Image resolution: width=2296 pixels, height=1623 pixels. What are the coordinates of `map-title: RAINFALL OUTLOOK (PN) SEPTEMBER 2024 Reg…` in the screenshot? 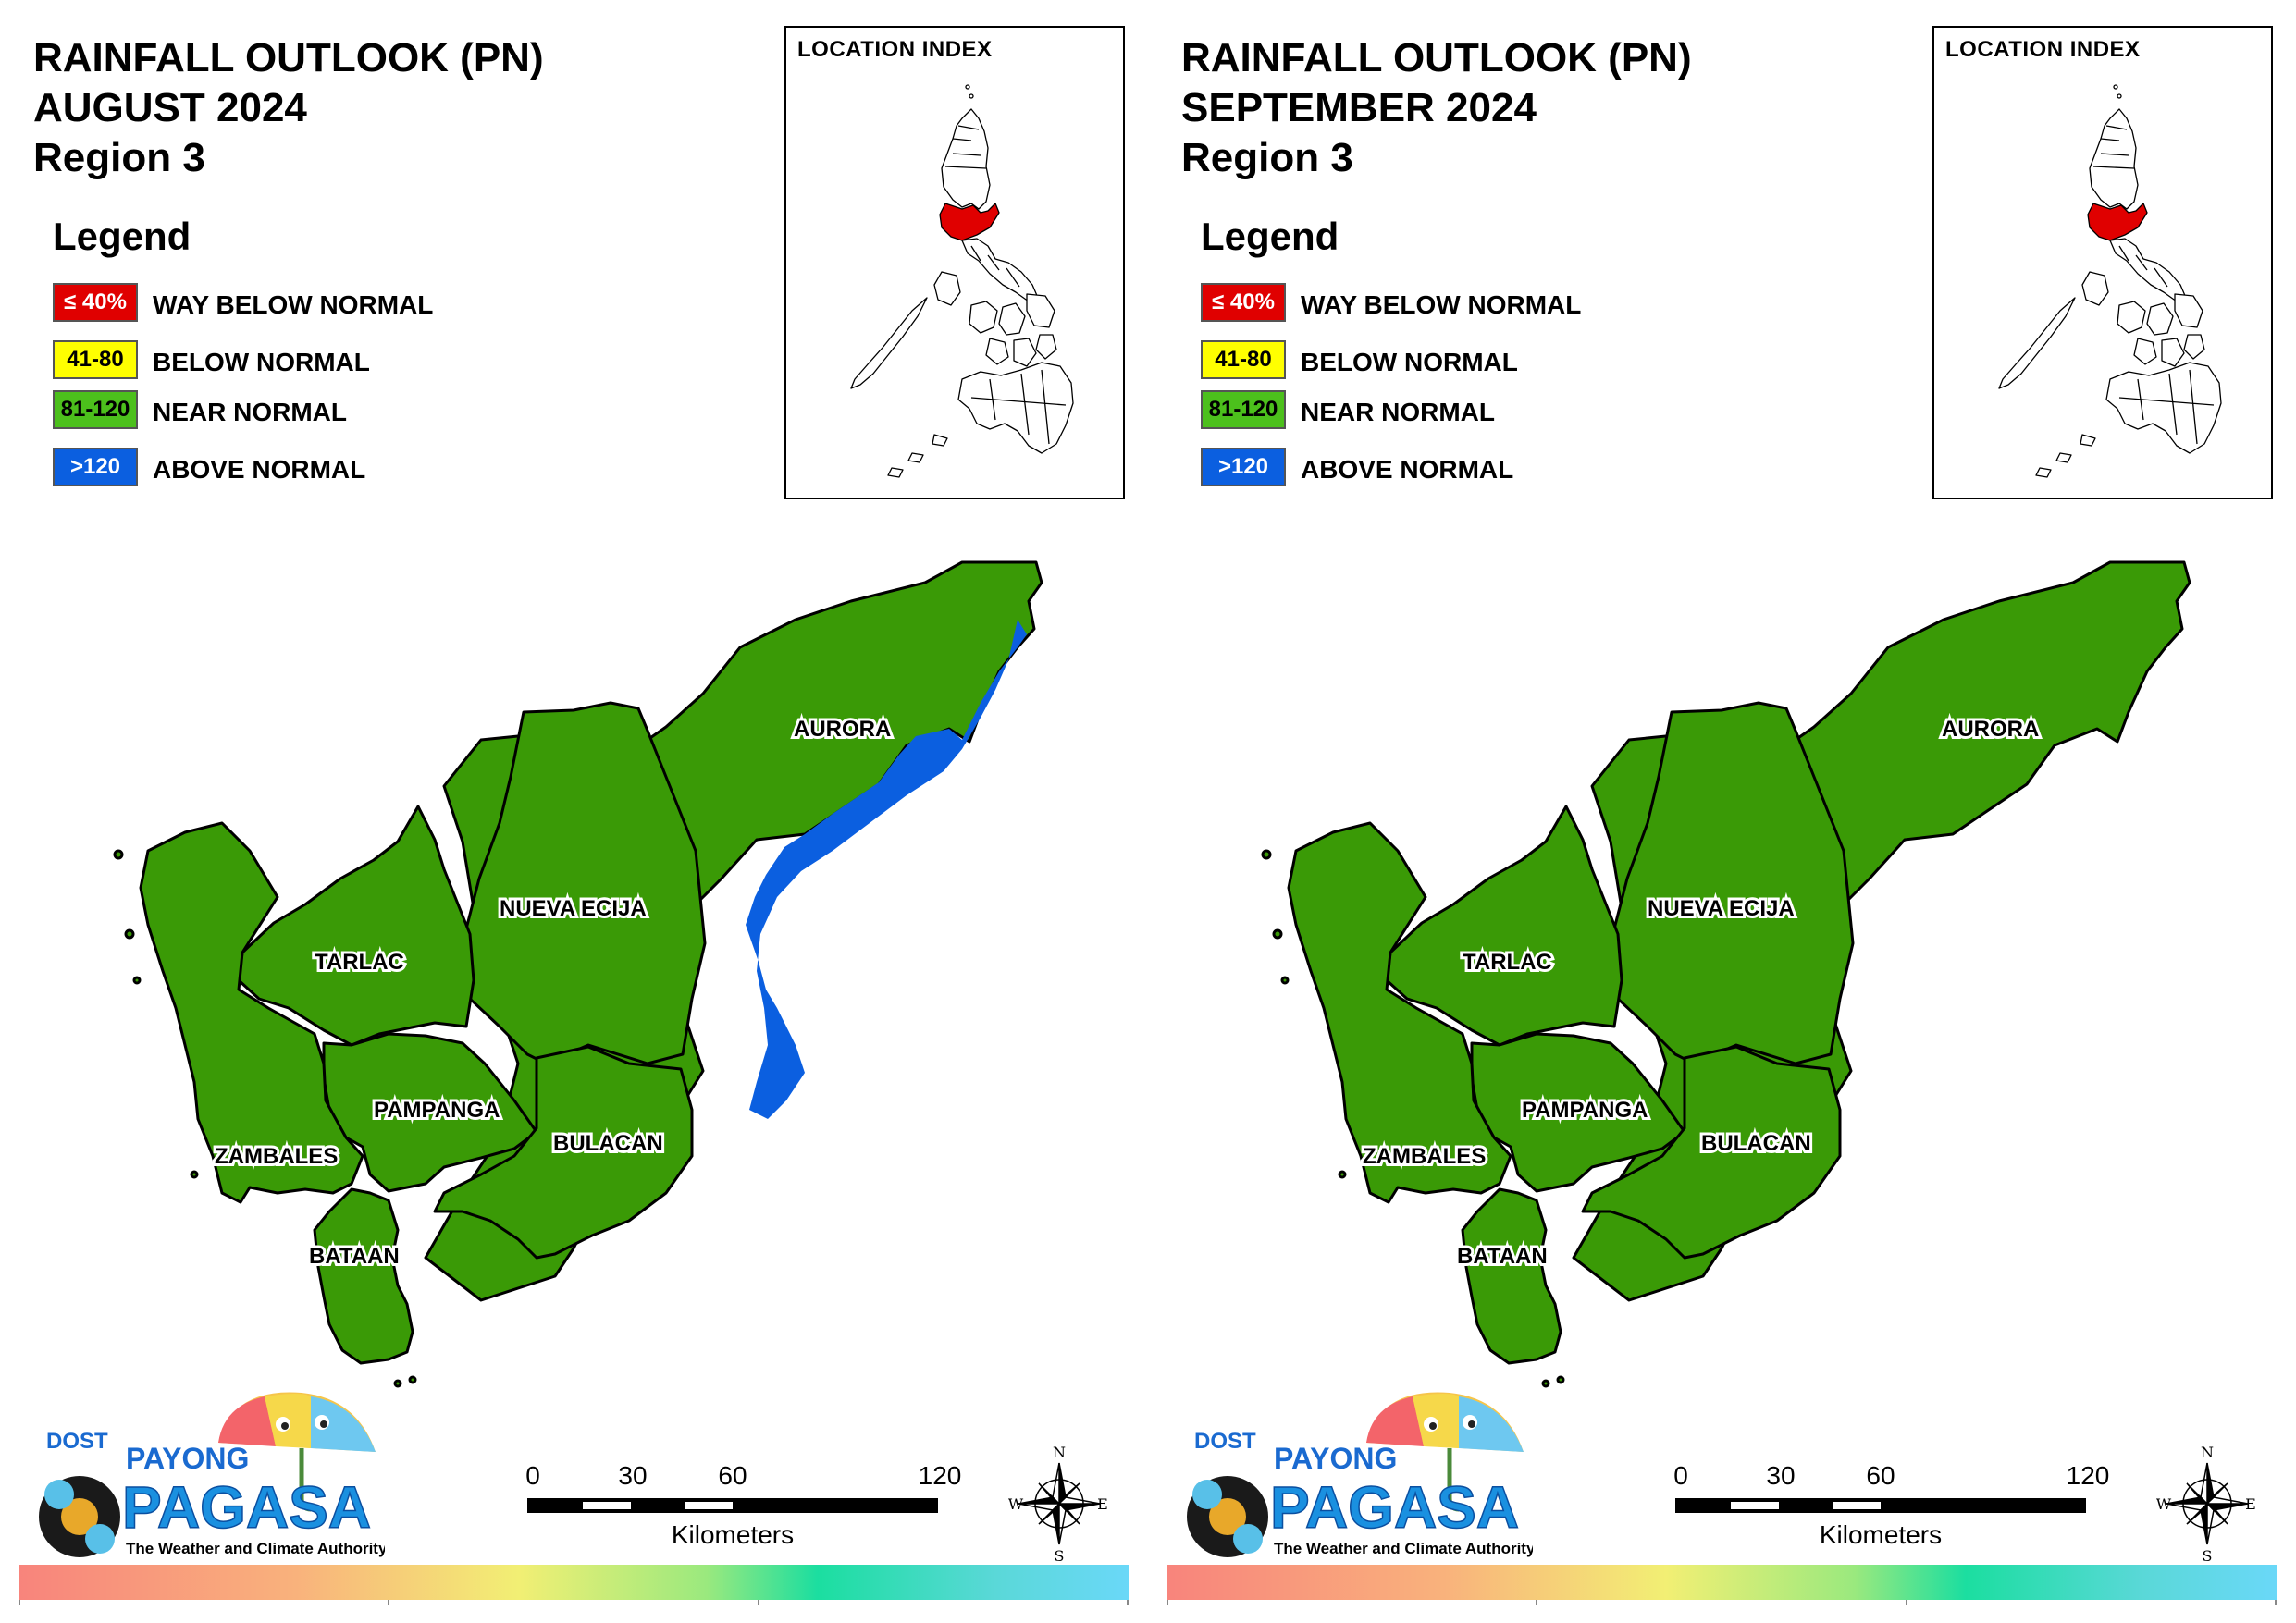 It's located at (1436, 108).